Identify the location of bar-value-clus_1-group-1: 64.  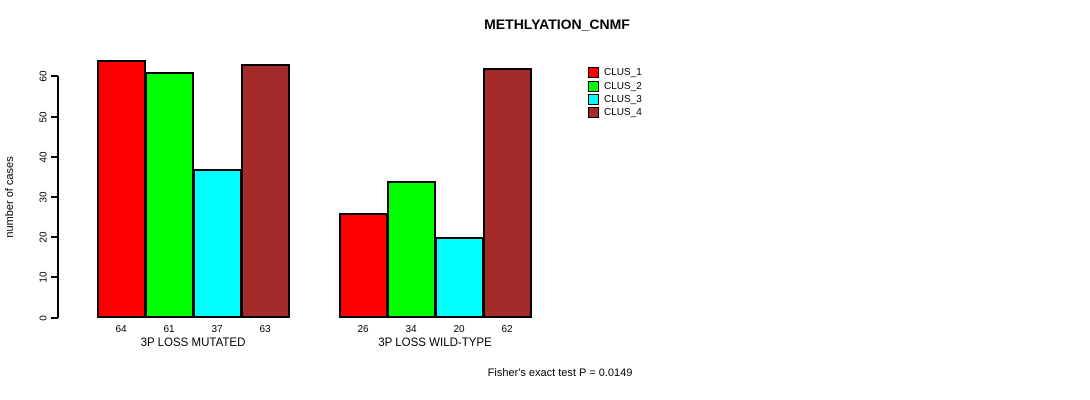
(121, 329).